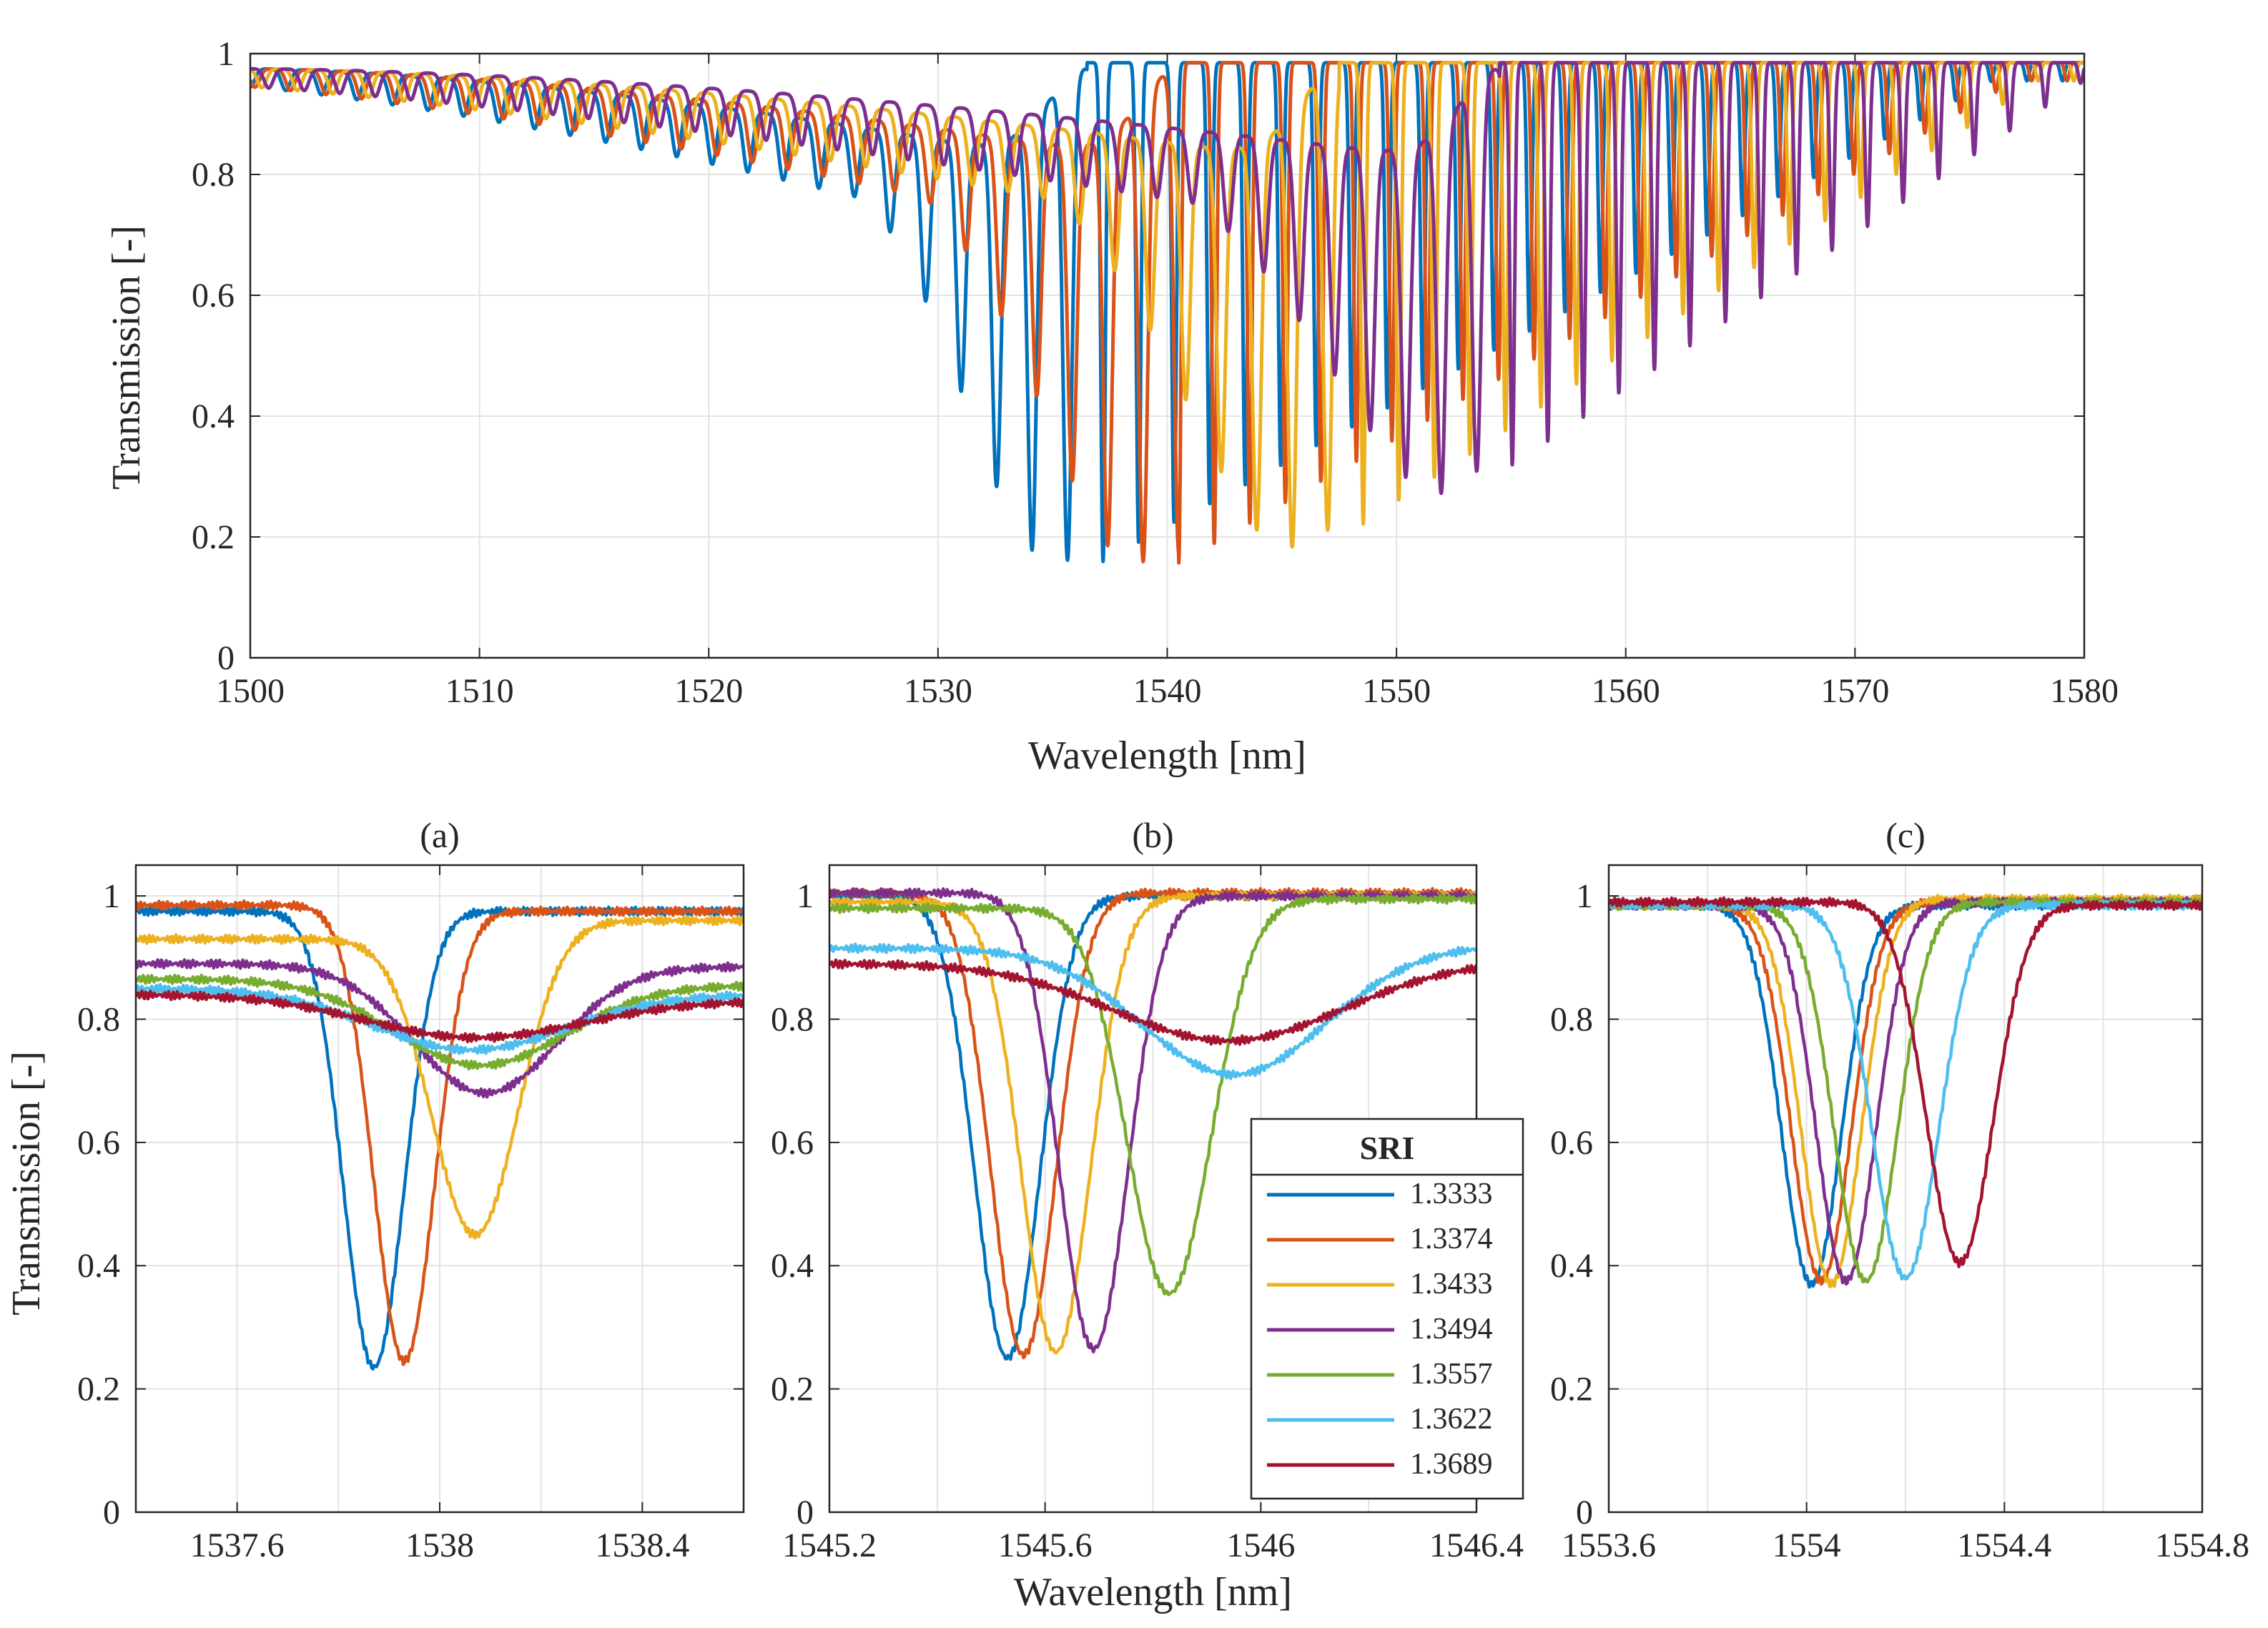  I want to click on x-tick-label: 1538, so click(439, 1545).